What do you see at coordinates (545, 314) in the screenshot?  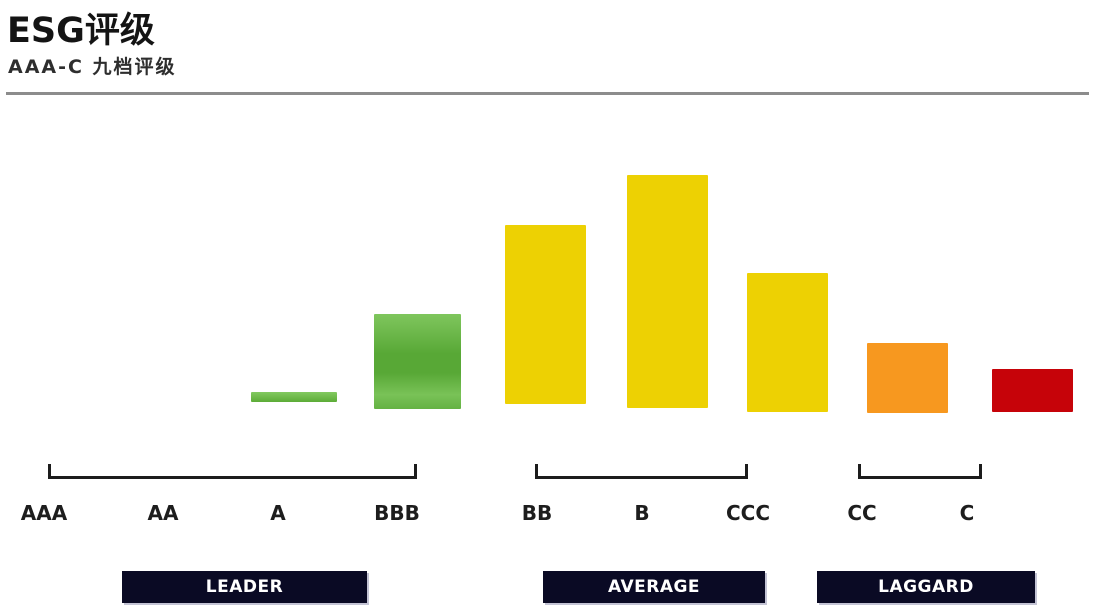 I see `bar-bb` at bounding box center [545, 314].